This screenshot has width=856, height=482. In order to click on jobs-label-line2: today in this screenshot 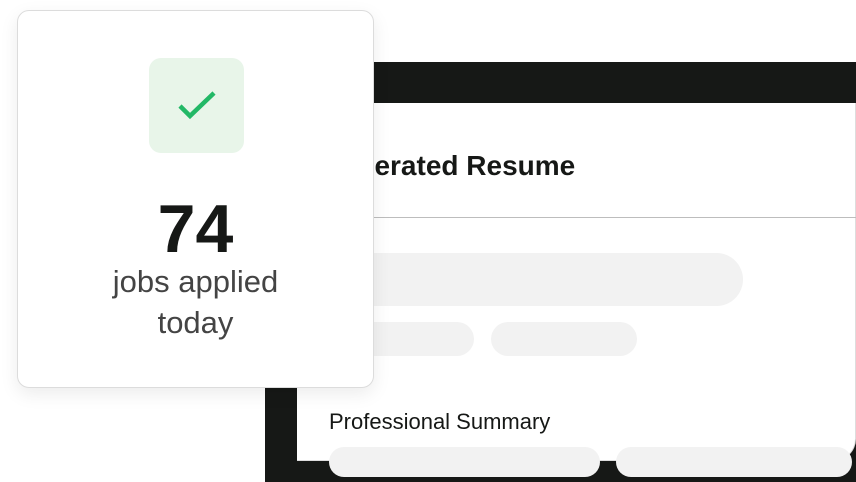, I will do `click(195, 322)`.